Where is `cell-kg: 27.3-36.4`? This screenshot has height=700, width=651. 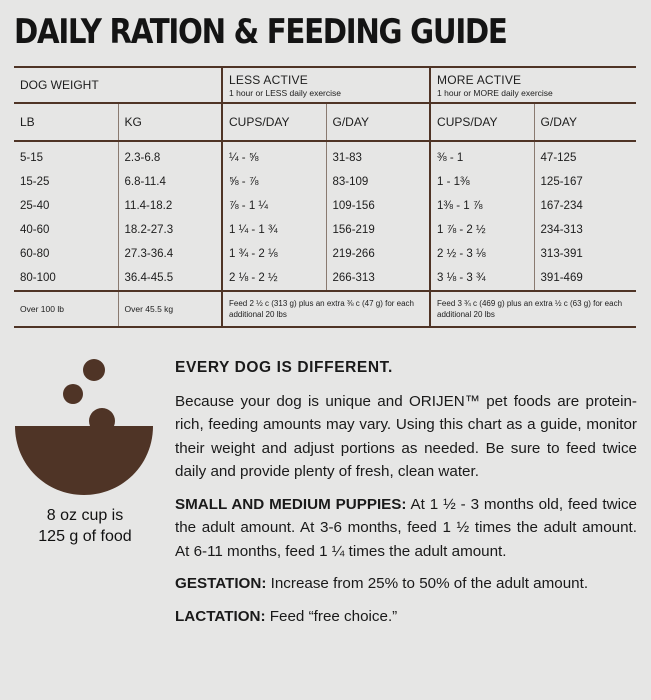
cell-kg: 27.3-36.4 is located at coordinates (170, 254).